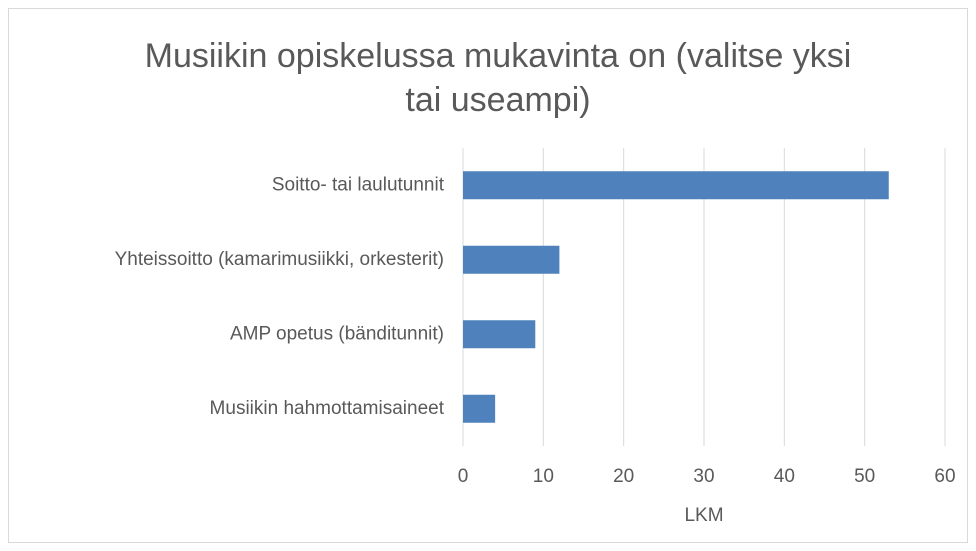 The height and width of the screenshot is (551, 976). I want to click on x-tick-label: 30, so click(703, 476).